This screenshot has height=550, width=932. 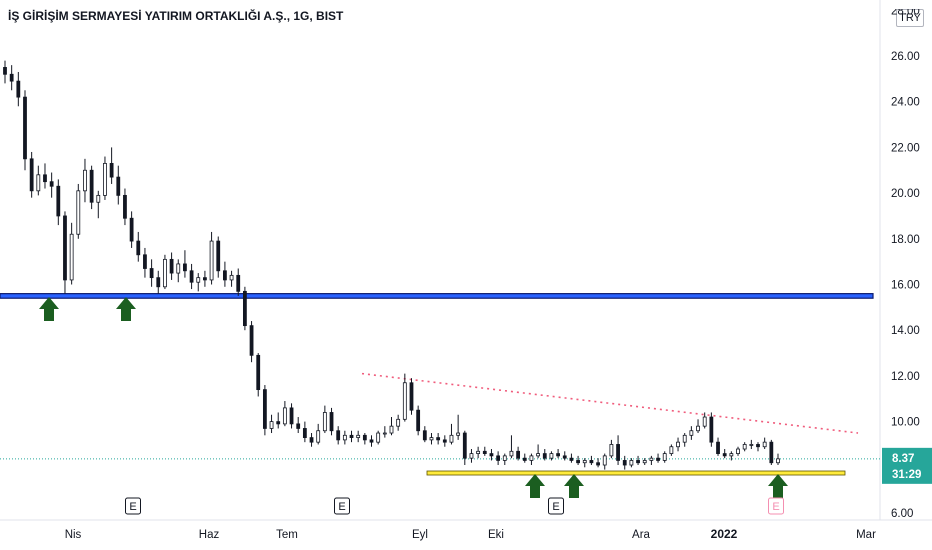 I want to click on x-tick-label: Mar, so click(x=866, y=535).